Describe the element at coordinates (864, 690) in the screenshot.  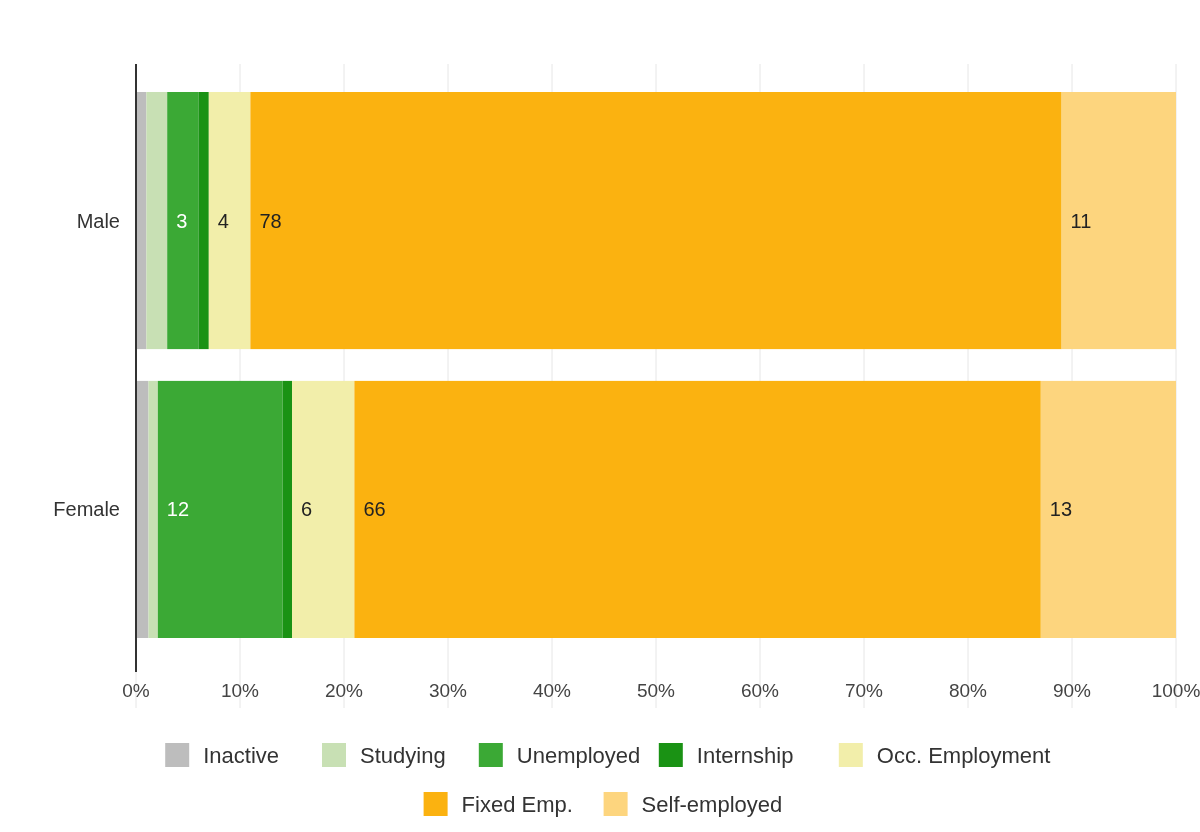
I see `x-tick-label: 70%` at that location.